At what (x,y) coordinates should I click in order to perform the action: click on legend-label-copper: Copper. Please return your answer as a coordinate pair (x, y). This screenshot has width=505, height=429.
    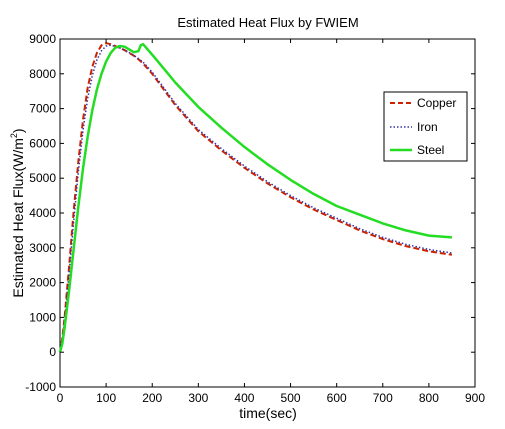
    Looking at the image, I should click on (436, 103).